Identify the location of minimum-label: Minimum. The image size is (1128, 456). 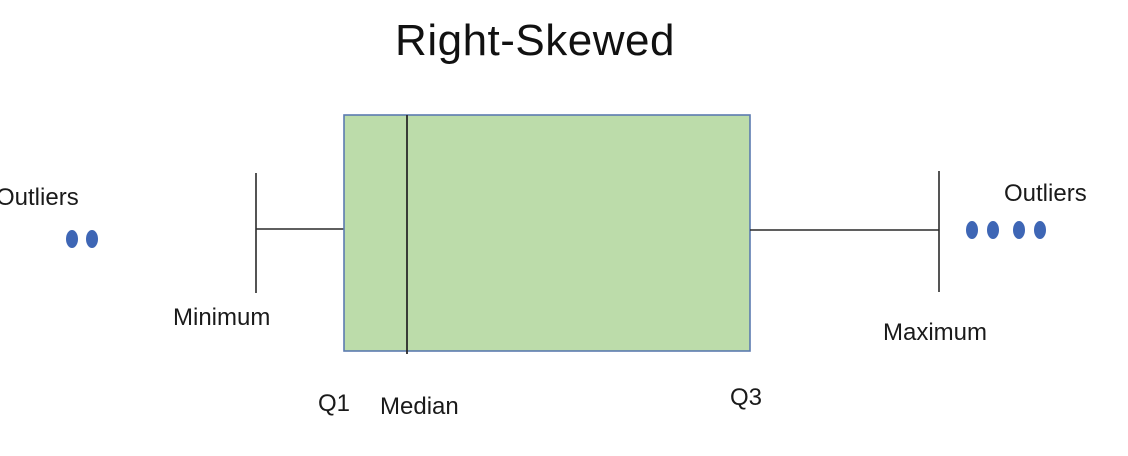
(222, 317).